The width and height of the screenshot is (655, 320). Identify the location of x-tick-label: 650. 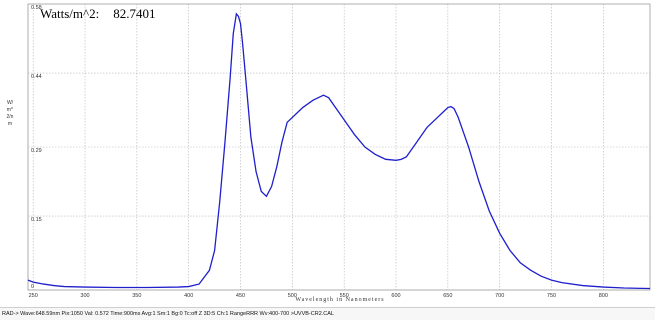
(447, 296).